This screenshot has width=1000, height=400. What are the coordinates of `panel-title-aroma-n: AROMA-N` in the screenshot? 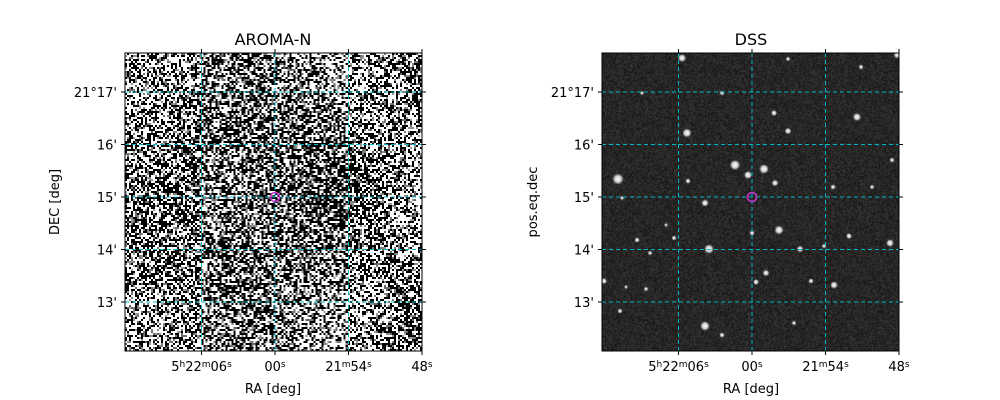 It's located at (273, 39).